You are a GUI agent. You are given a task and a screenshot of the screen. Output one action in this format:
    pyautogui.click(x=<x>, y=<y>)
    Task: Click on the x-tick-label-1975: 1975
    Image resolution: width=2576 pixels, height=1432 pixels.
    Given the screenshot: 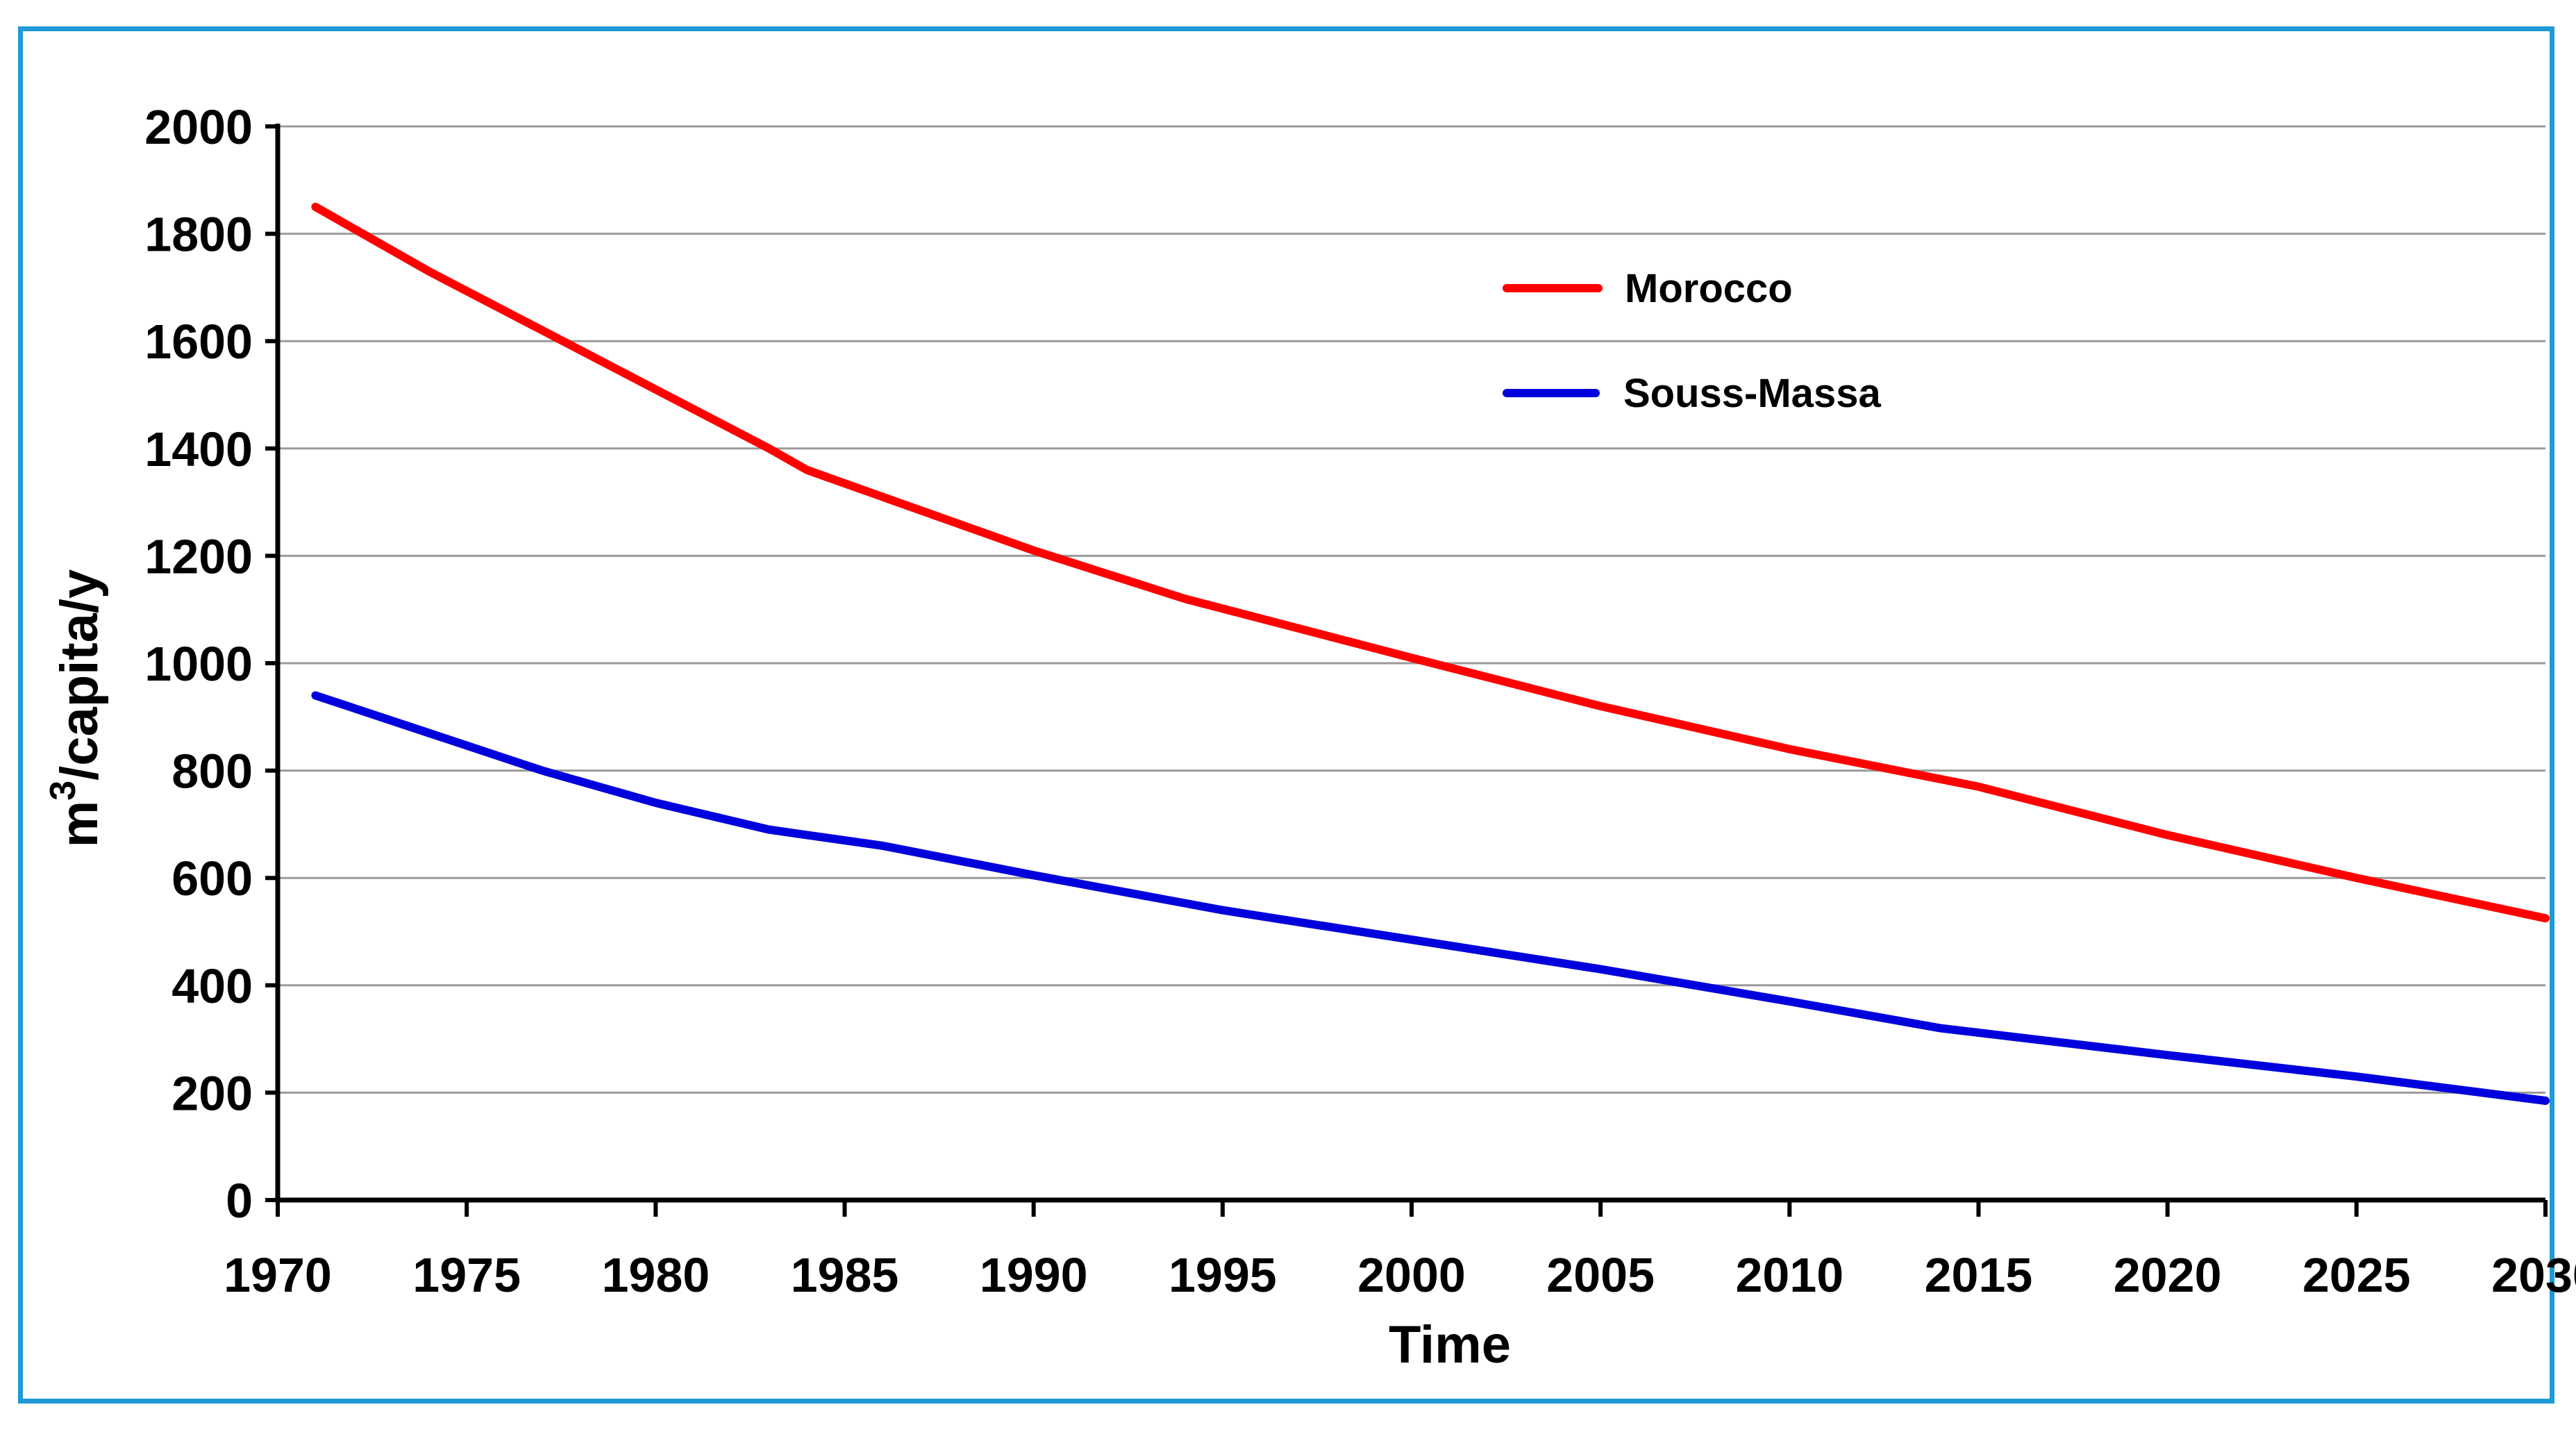 What is the action you would take?
    pyautogui.click(x=466, y=1275)
    